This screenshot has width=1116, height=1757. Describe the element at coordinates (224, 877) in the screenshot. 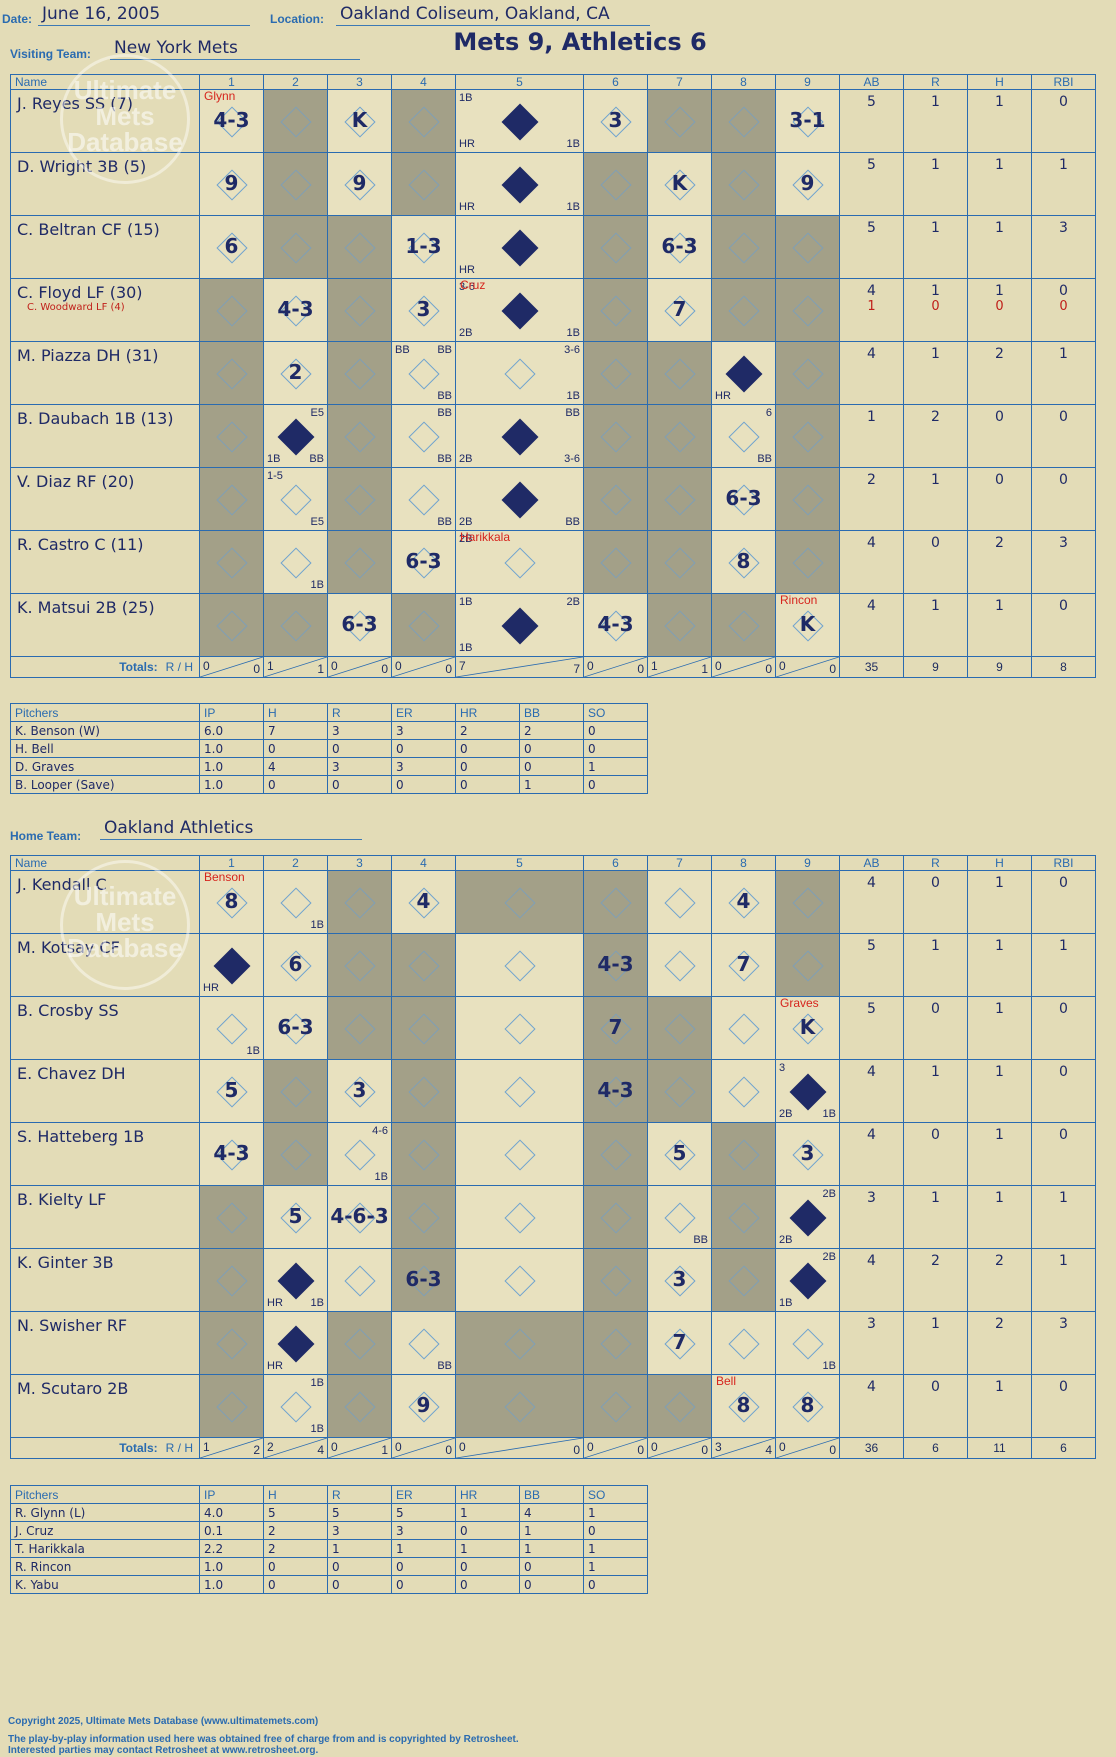

I see `pitcher-change-note: Benson` at that location.